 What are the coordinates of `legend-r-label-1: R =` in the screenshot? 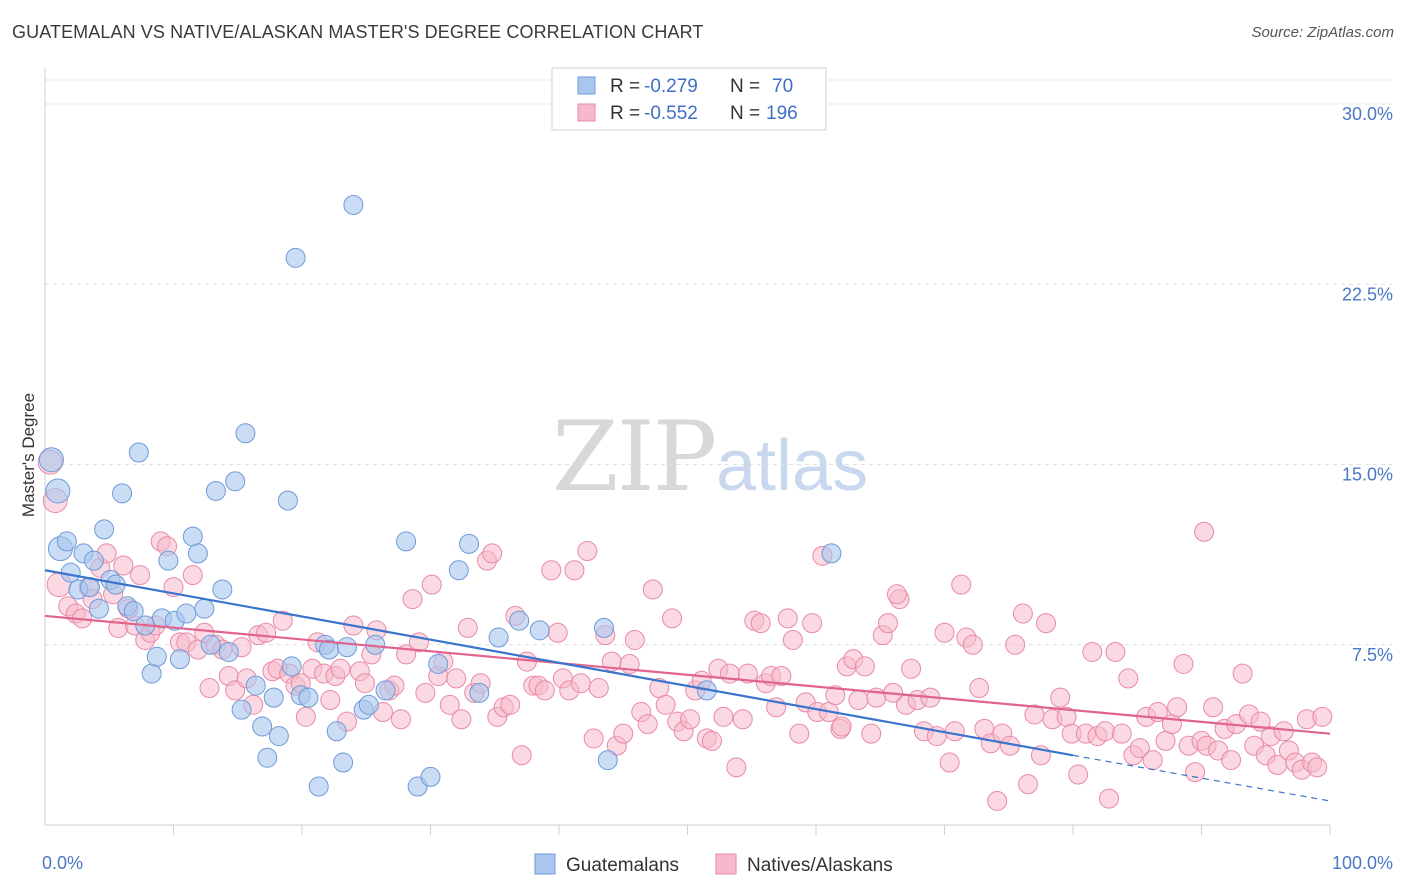 It's located at (625, 86).